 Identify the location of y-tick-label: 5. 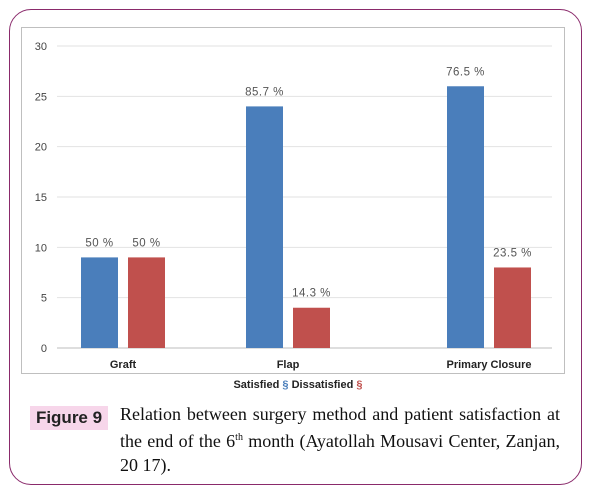
(44, 299).